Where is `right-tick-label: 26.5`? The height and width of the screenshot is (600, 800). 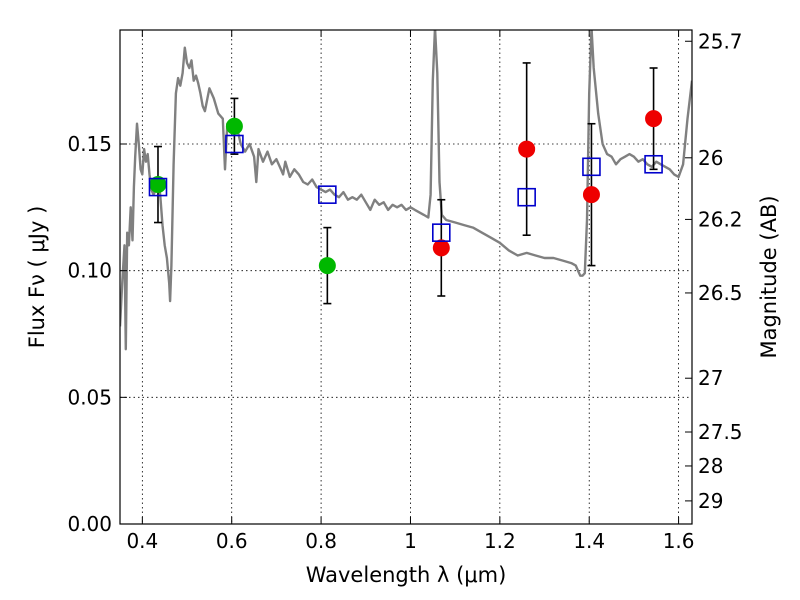 right-tick-label: 26.5 is located at coordinates (720, 293).